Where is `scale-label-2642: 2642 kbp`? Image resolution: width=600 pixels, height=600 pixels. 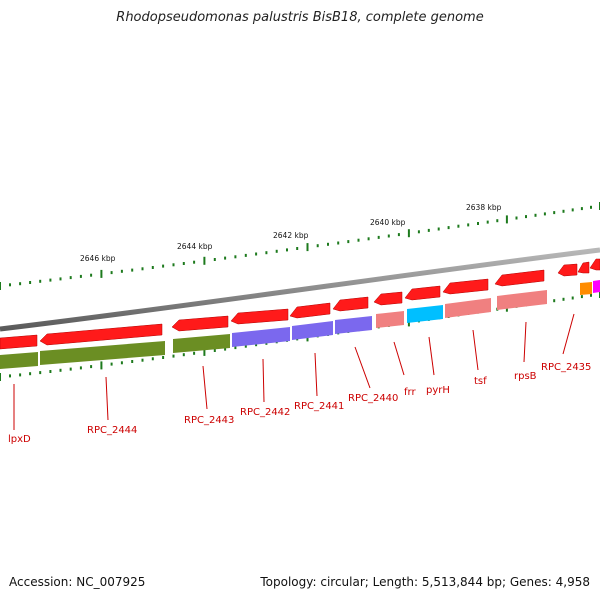 scale-label-2642: 2642 kbp is located at coordinates (291, 235).